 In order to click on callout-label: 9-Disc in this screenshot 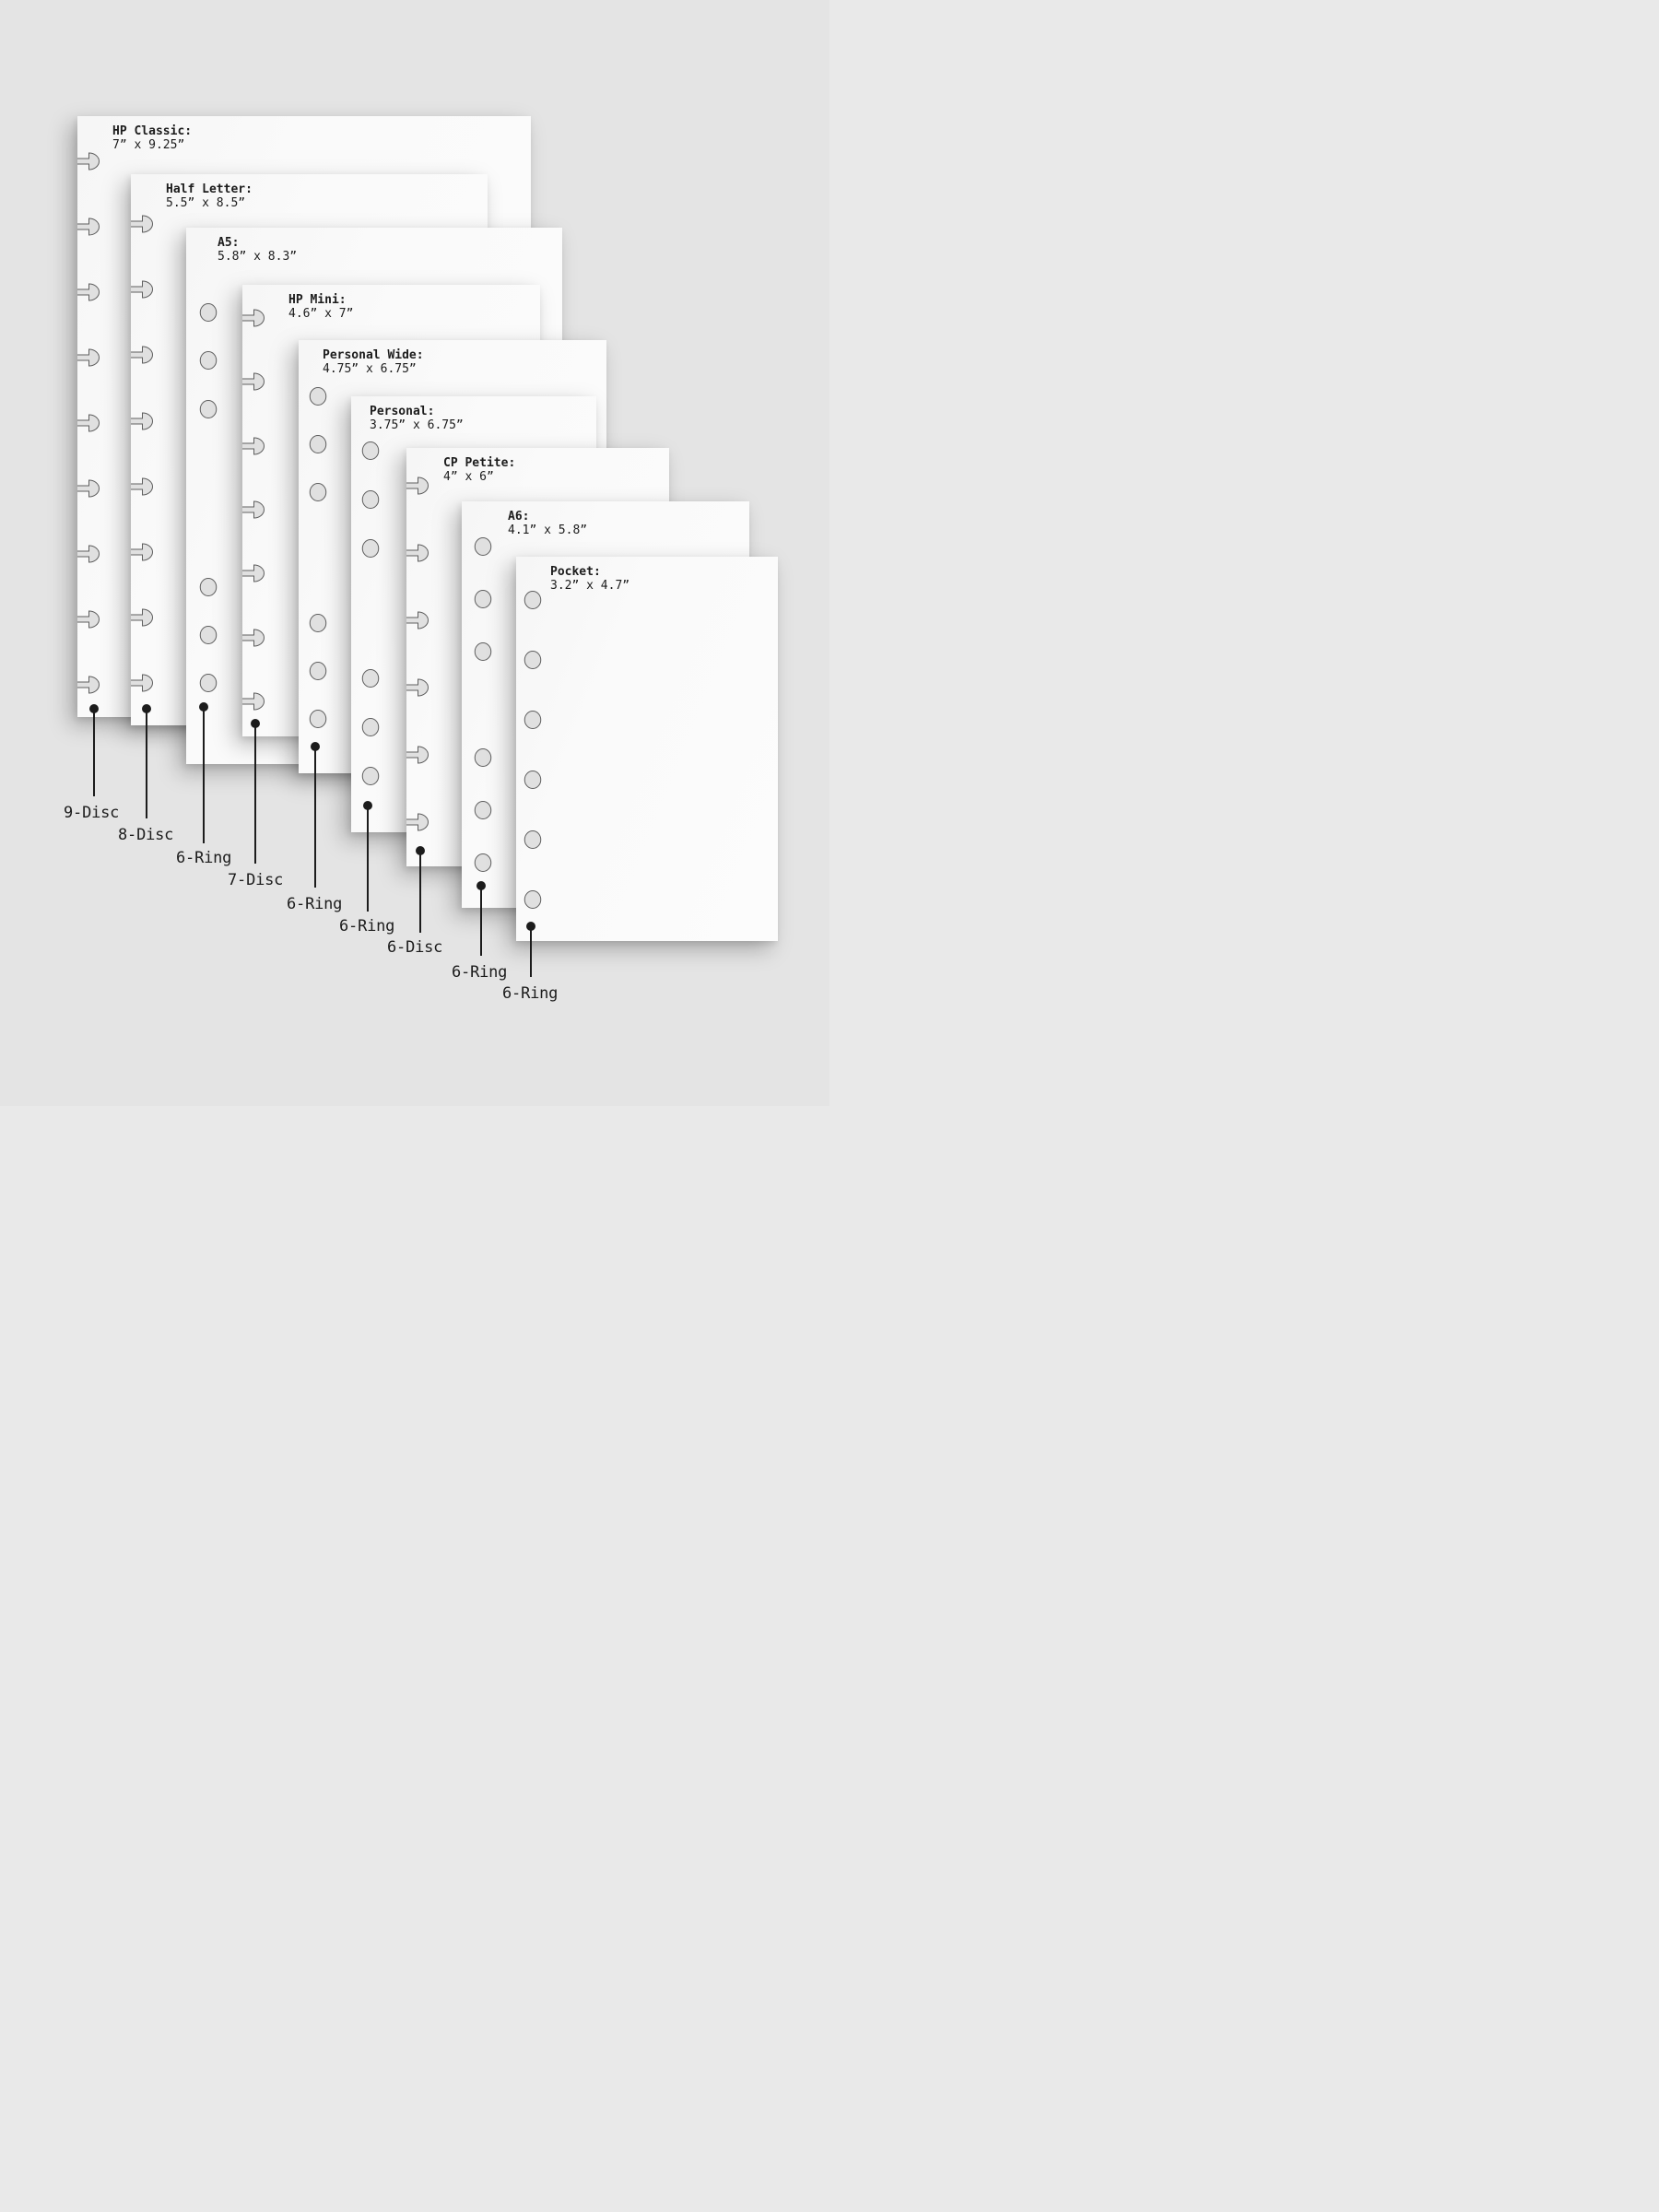, I will do `click(92, 813)`.